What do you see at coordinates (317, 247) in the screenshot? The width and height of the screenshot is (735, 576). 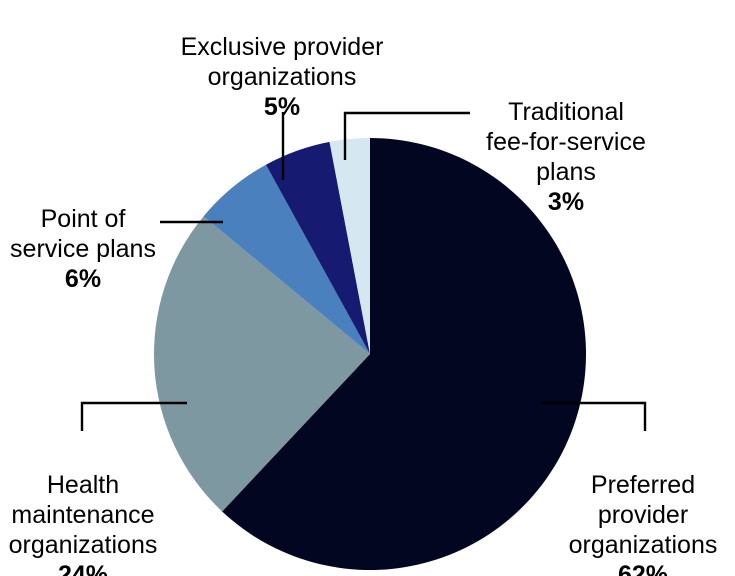 I see `pie-slice-exclusive-provider-organizations` at bounding box center [317, 247].